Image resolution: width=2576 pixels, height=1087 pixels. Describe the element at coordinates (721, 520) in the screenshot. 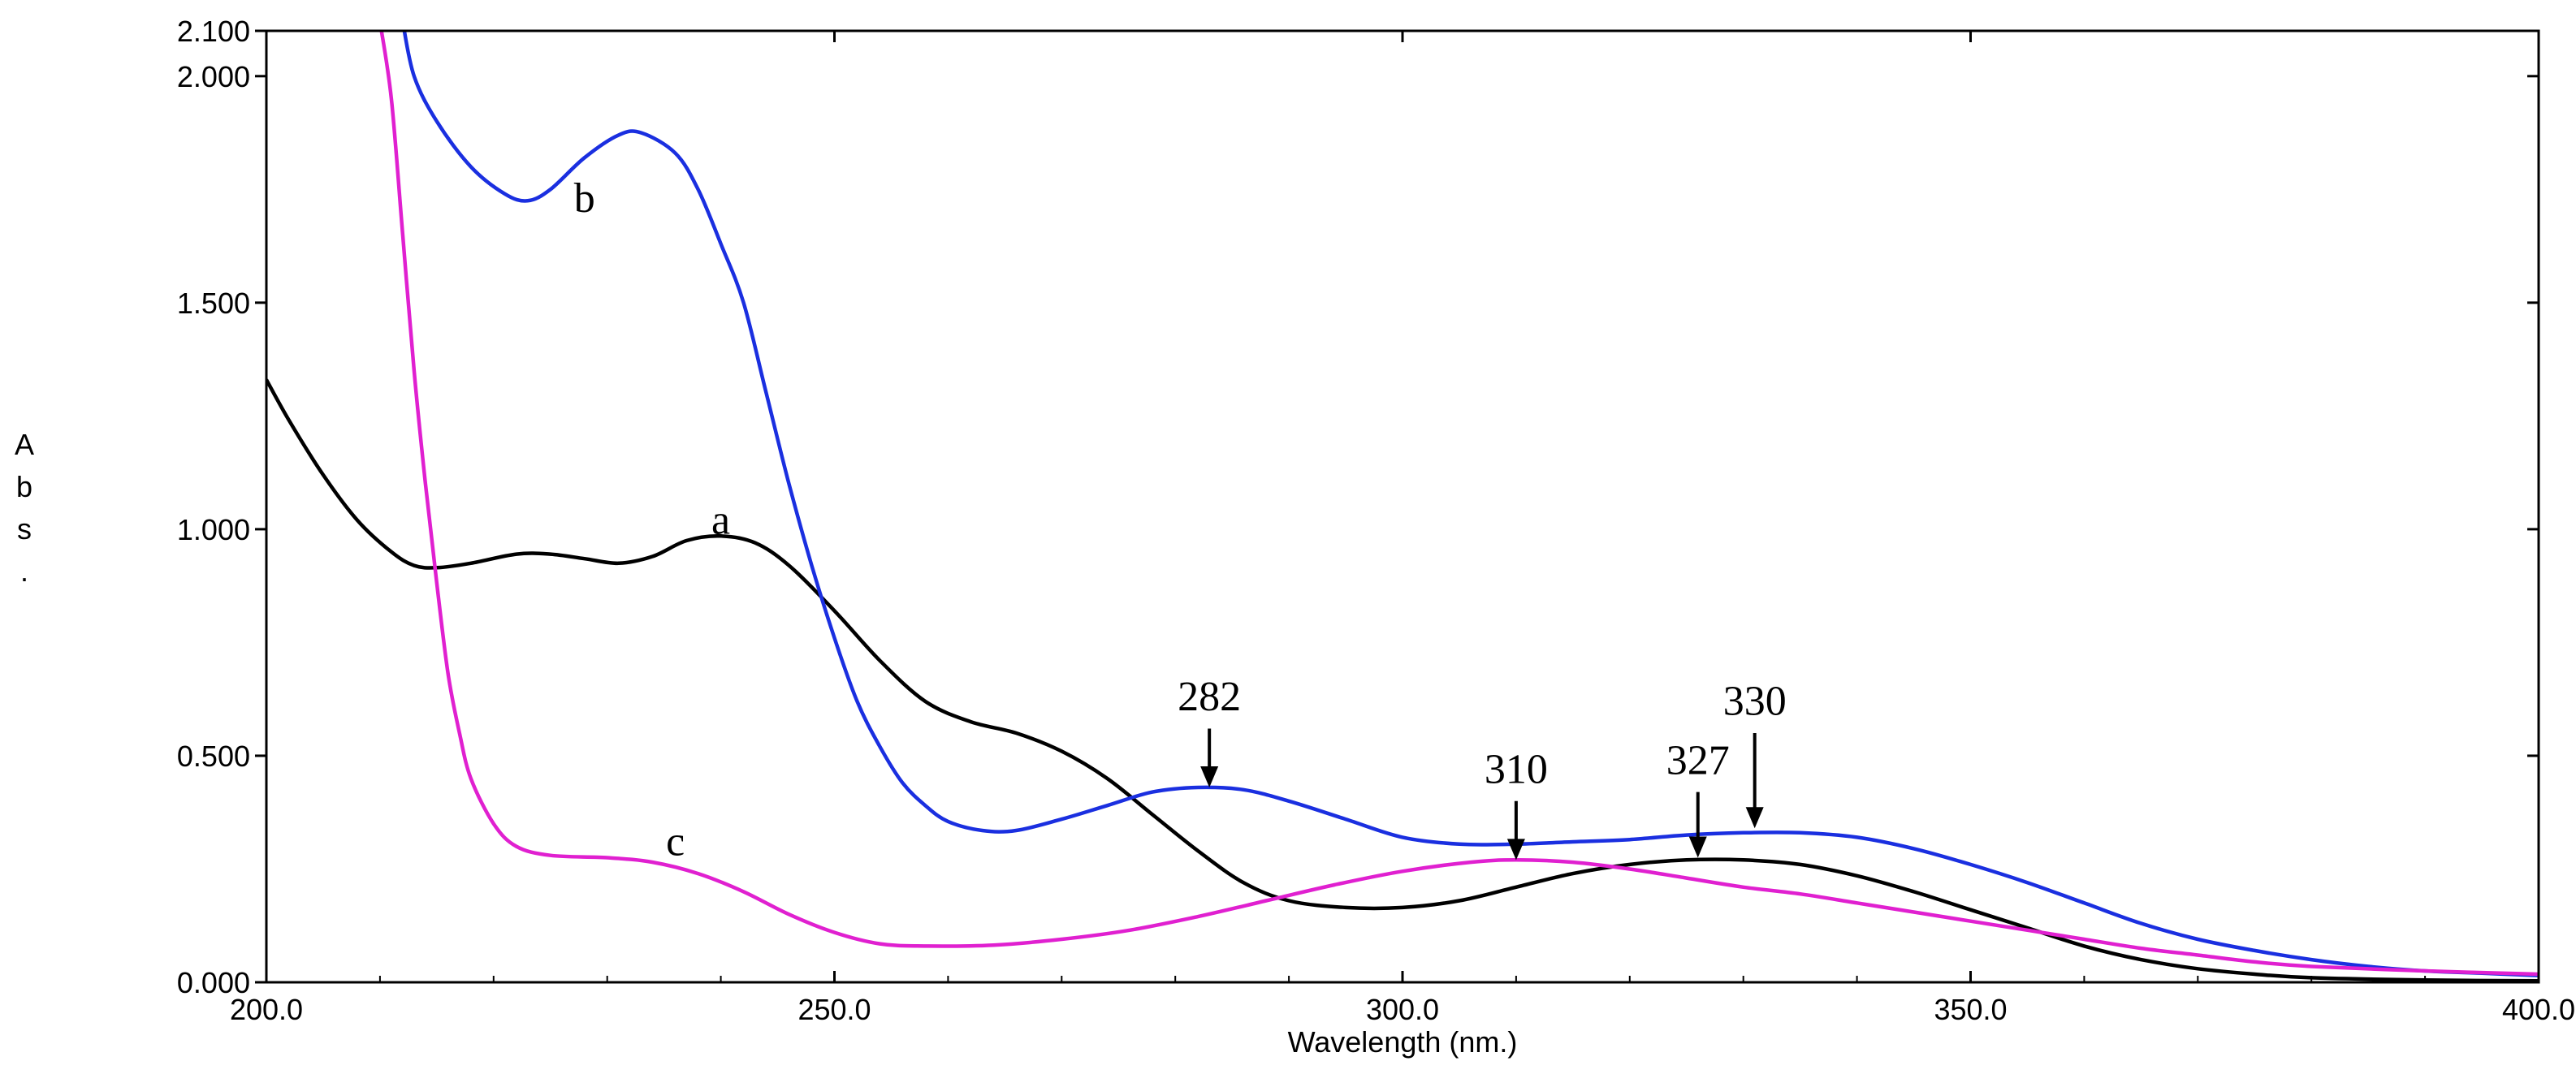

I see `series-label-a: a` at that location.